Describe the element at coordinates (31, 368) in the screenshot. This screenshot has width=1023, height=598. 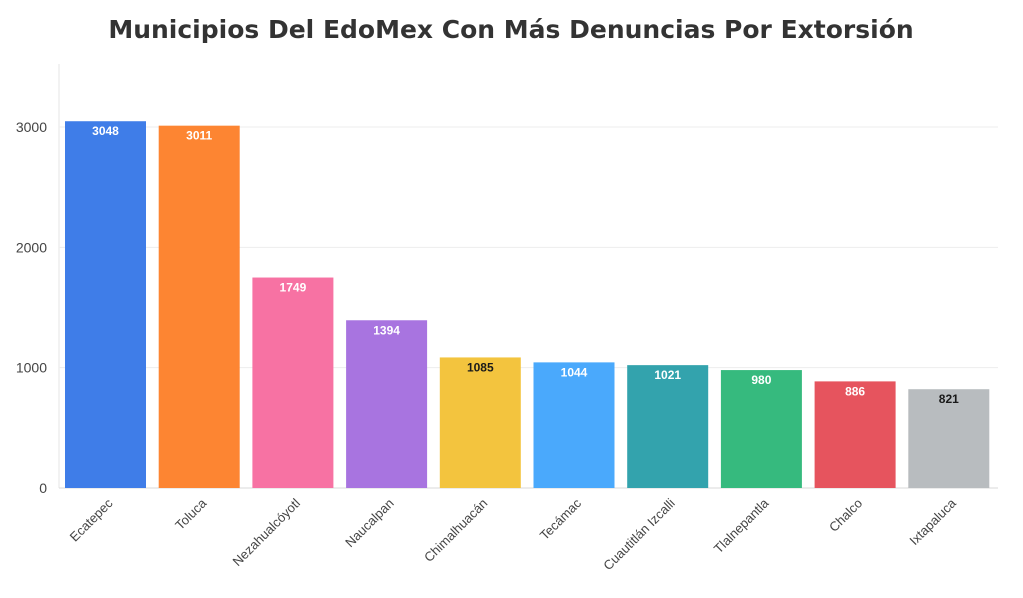
I see `y-tick-label: 1000` at that location.